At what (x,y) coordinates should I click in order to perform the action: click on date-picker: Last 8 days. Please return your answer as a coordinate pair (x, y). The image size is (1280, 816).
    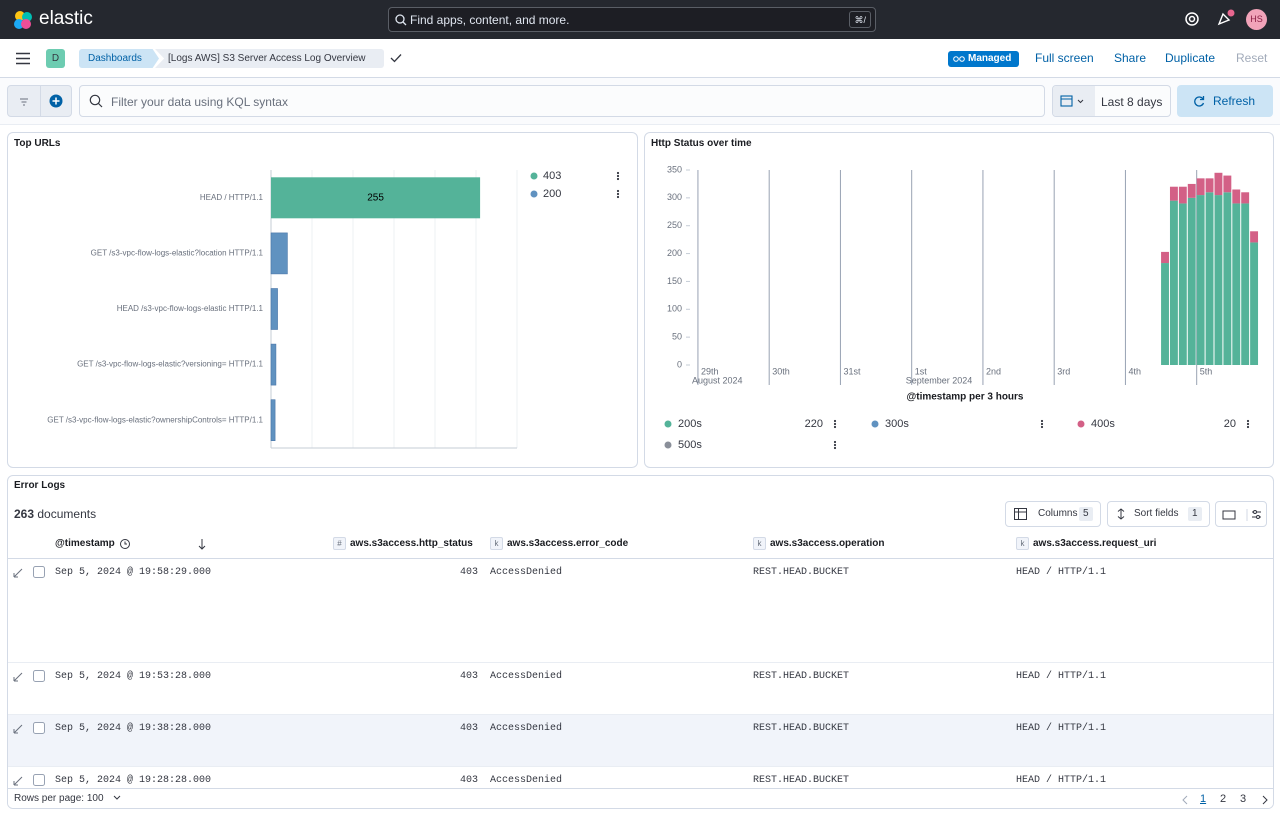
    Looking at the image, I should click on (1111, 101).